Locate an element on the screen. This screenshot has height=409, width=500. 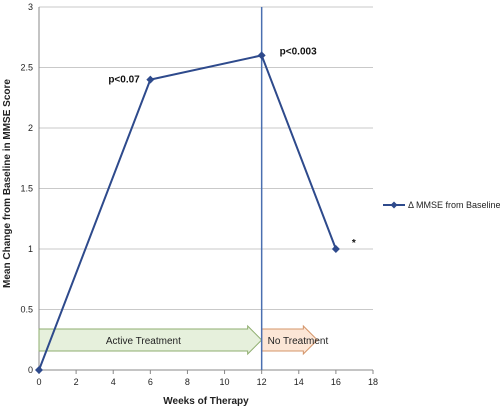
legend: Δ MMSE from Baseline is located at coordinates (441, 205).